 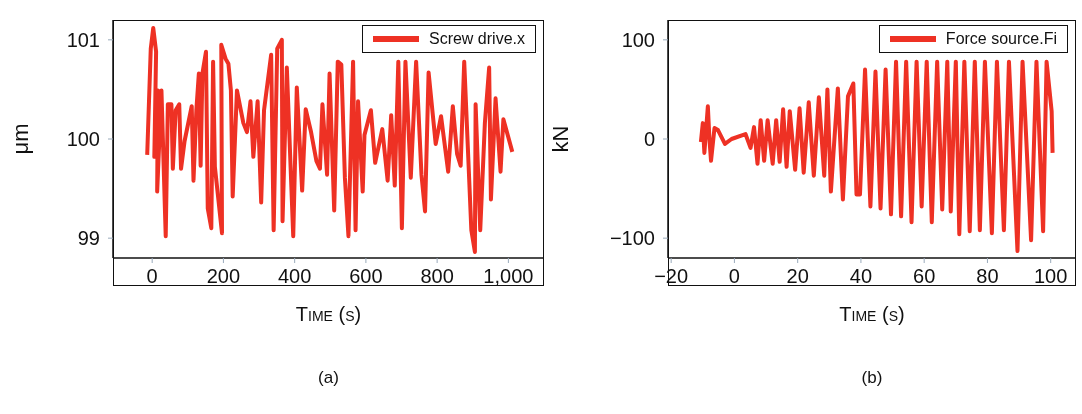 What do you see at coordinates (560, 139) in the screenshot?
I see `y-axis-title: kN` at bounding box center [560, 139].